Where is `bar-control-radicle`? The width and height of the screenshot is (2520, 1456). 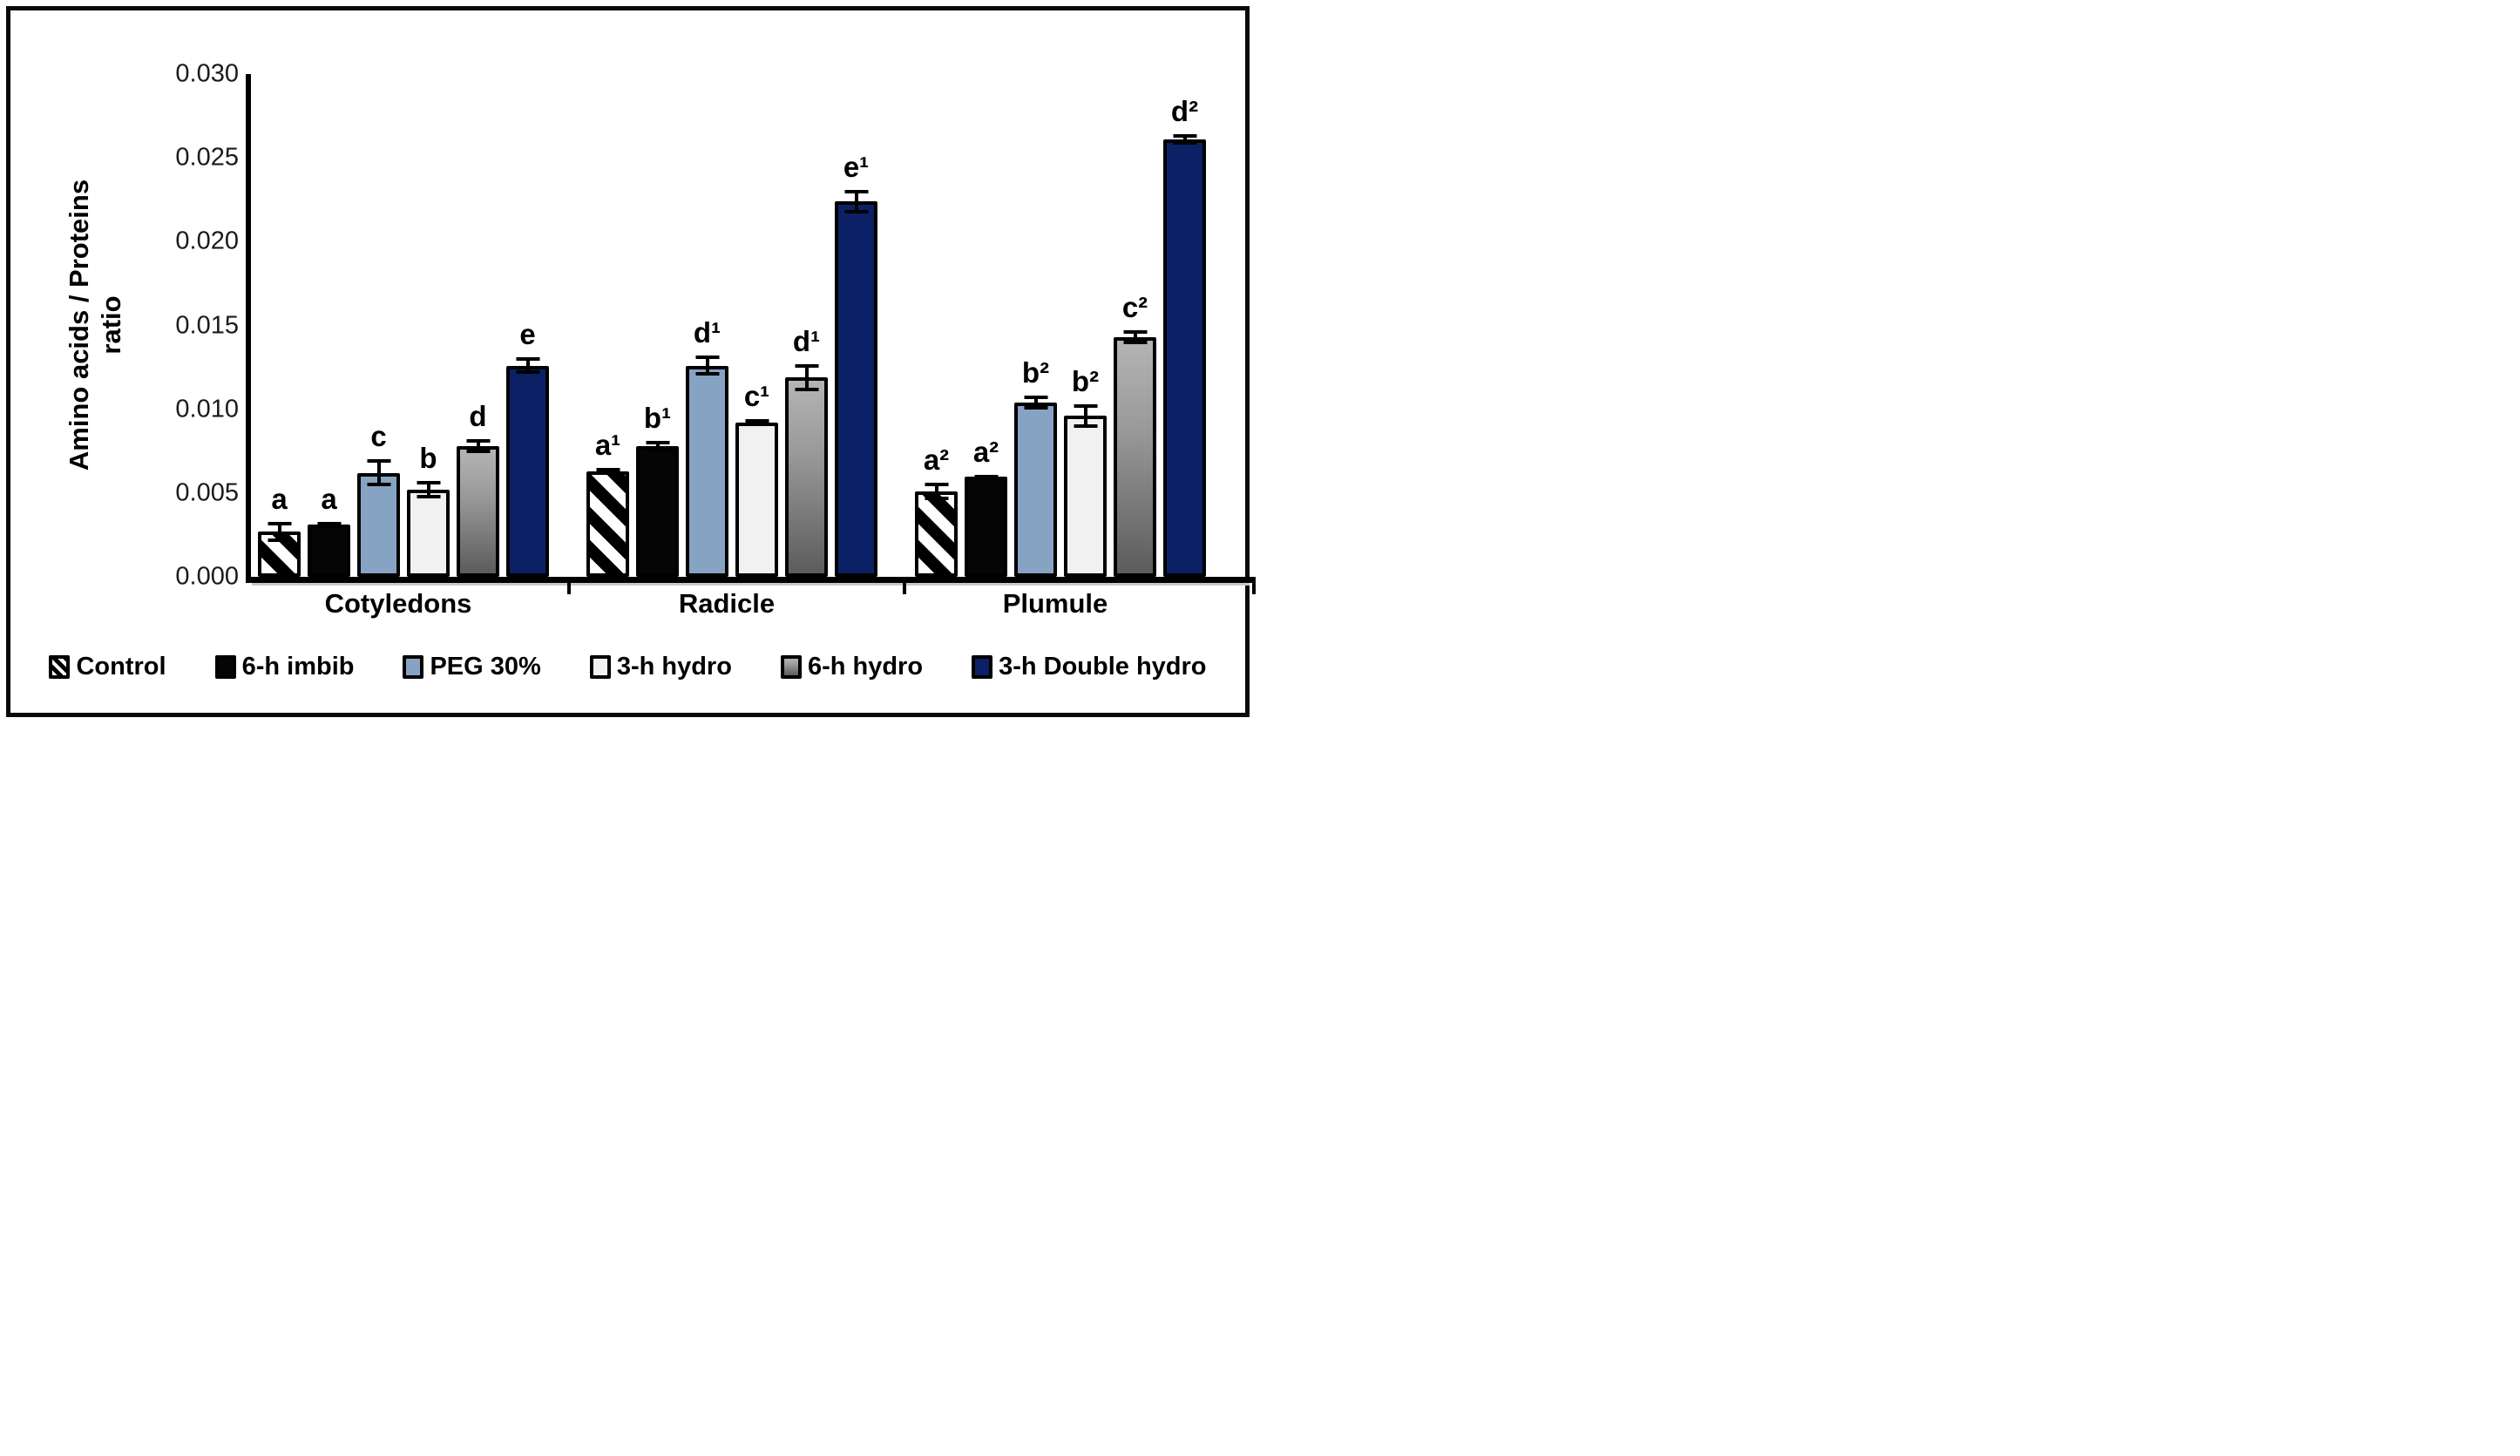 bar-control-radicle is located at coordinates (607, 524).